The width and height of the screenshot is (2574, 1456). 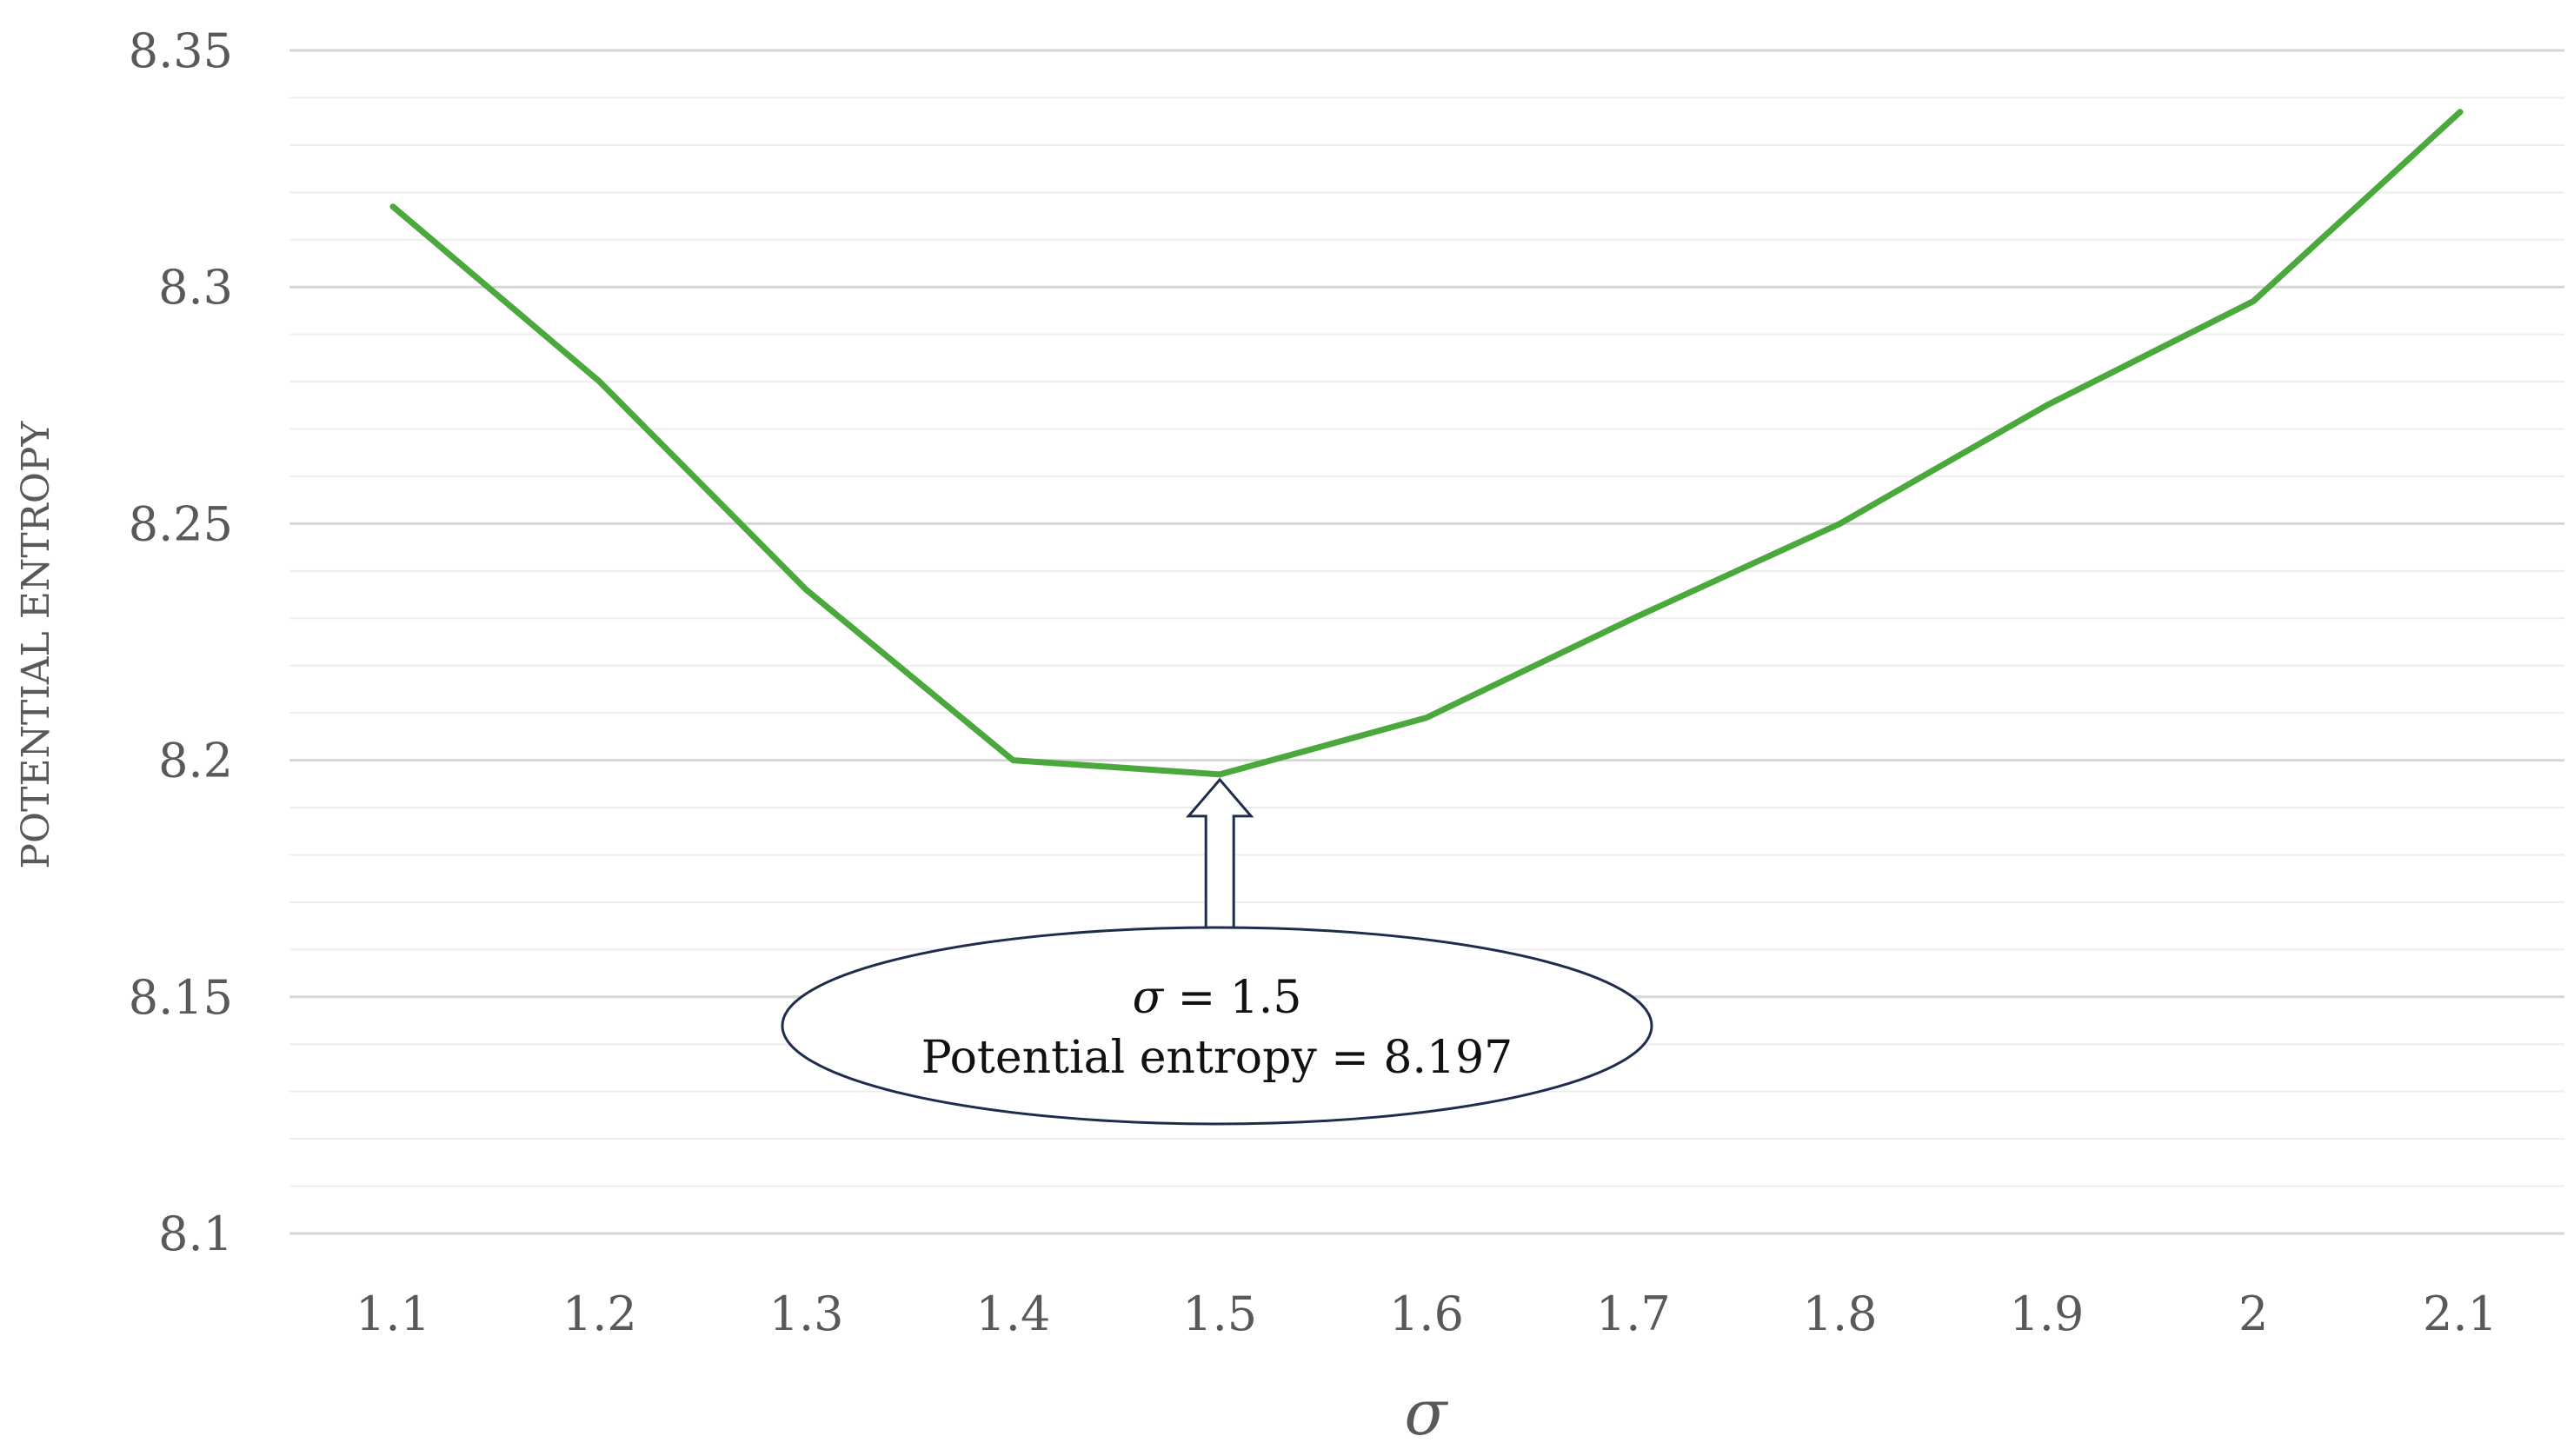 What do you see at coordinates (1149, 998) in the screenshot?
I see `callout-sigma: σ` at bounding box center [1149, 998].